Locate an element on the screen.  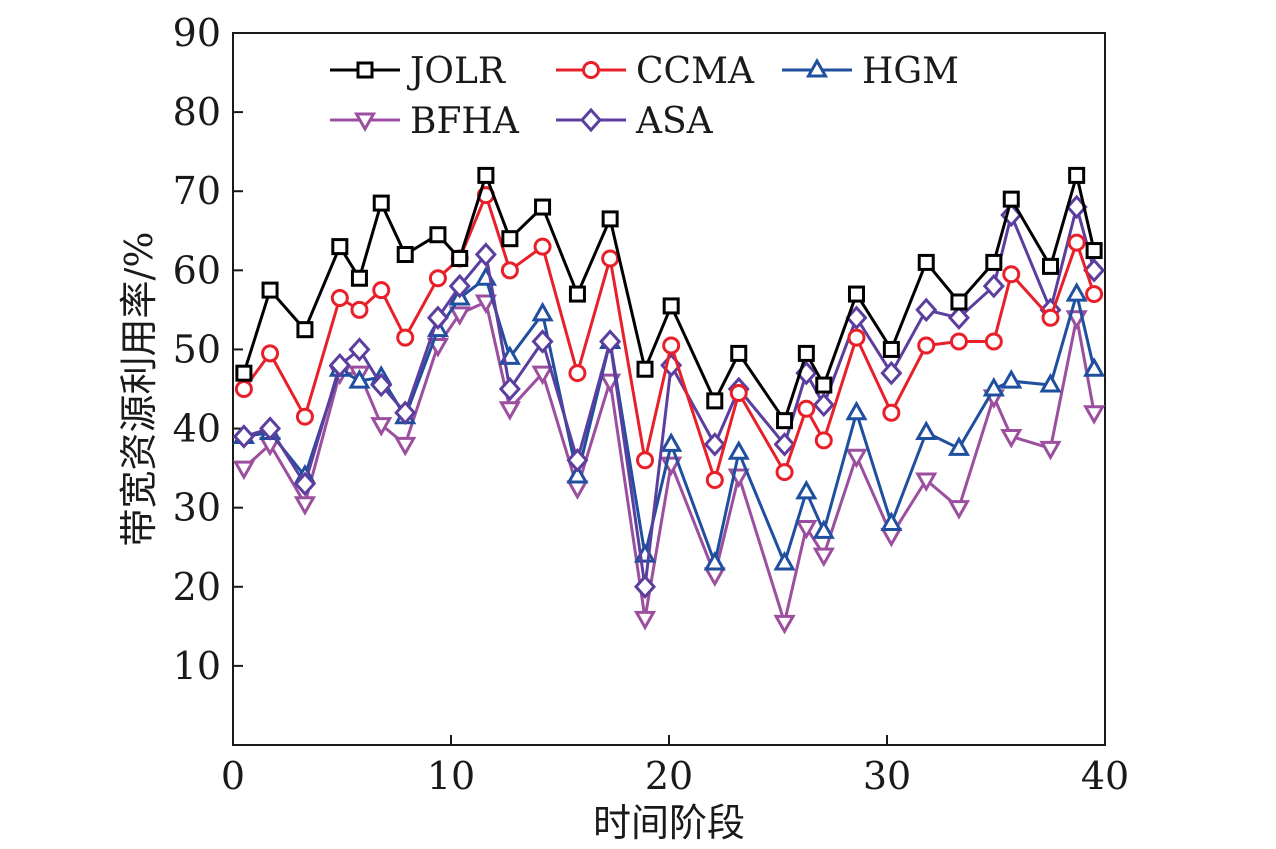
legend-item-jolr: JOLR is located at coordinates (418, 71).